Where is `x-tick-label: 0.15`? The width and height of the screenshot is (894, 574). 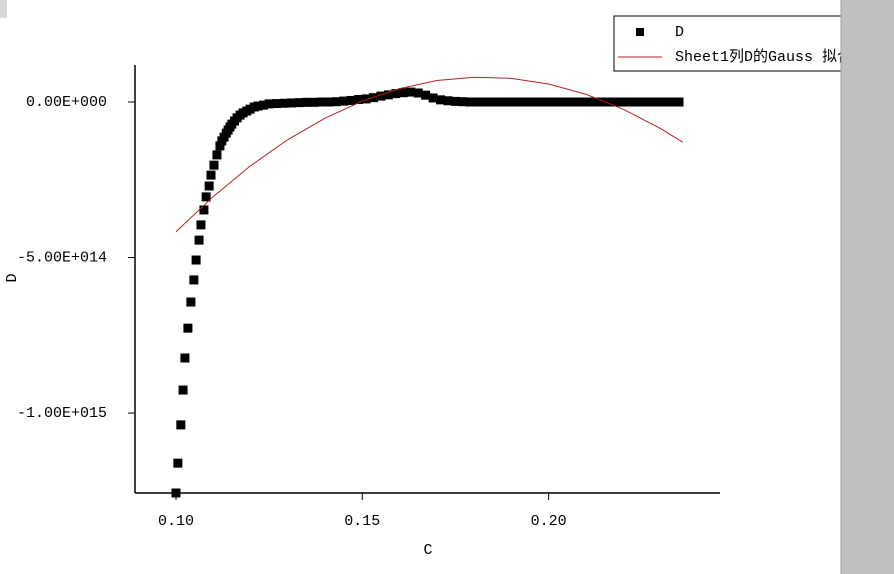 x-tick-label: 0.15 is located at coordinates (362, 521).